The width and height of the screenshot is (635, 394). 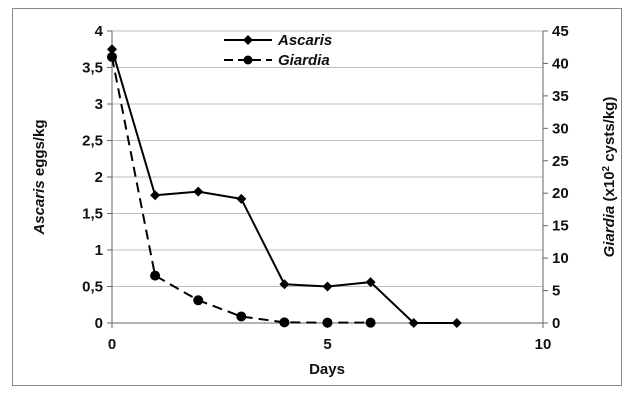 I want to click on right-y-tick-label: 30, so click(x=560, y=128).